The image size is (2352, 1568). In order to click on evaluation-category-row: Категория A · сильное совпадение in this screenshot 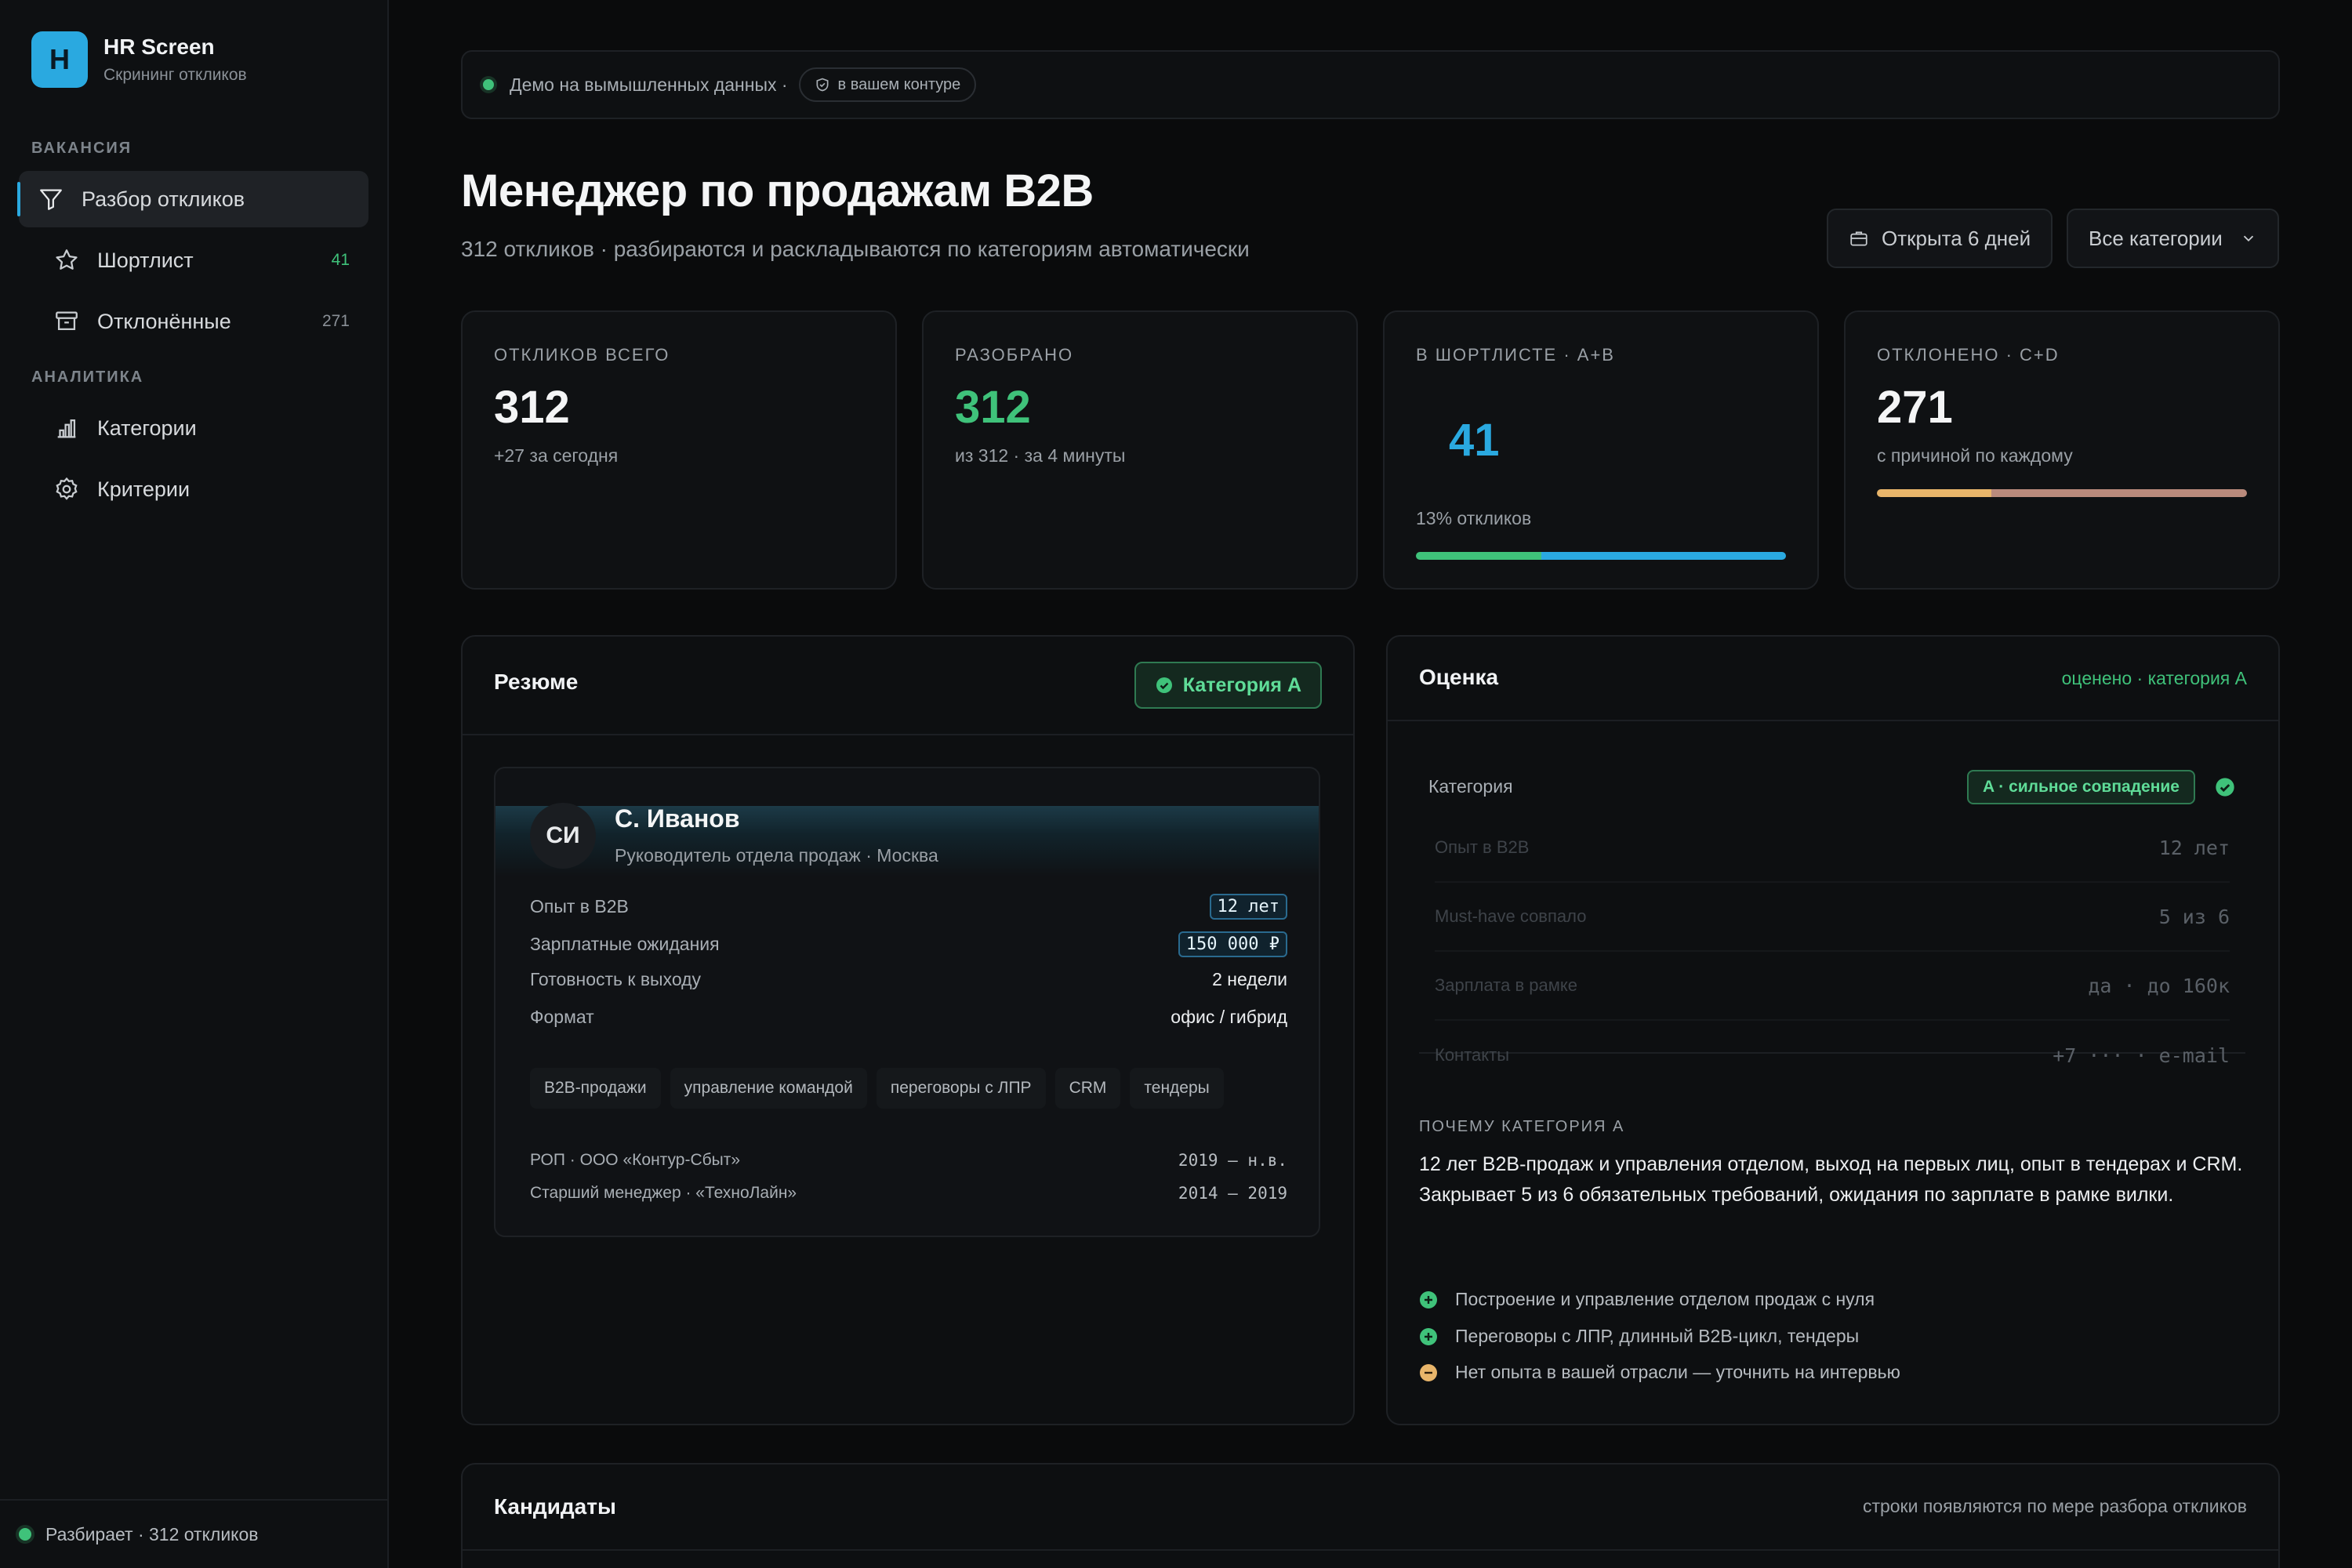, I will do `click(1832, 786)`.